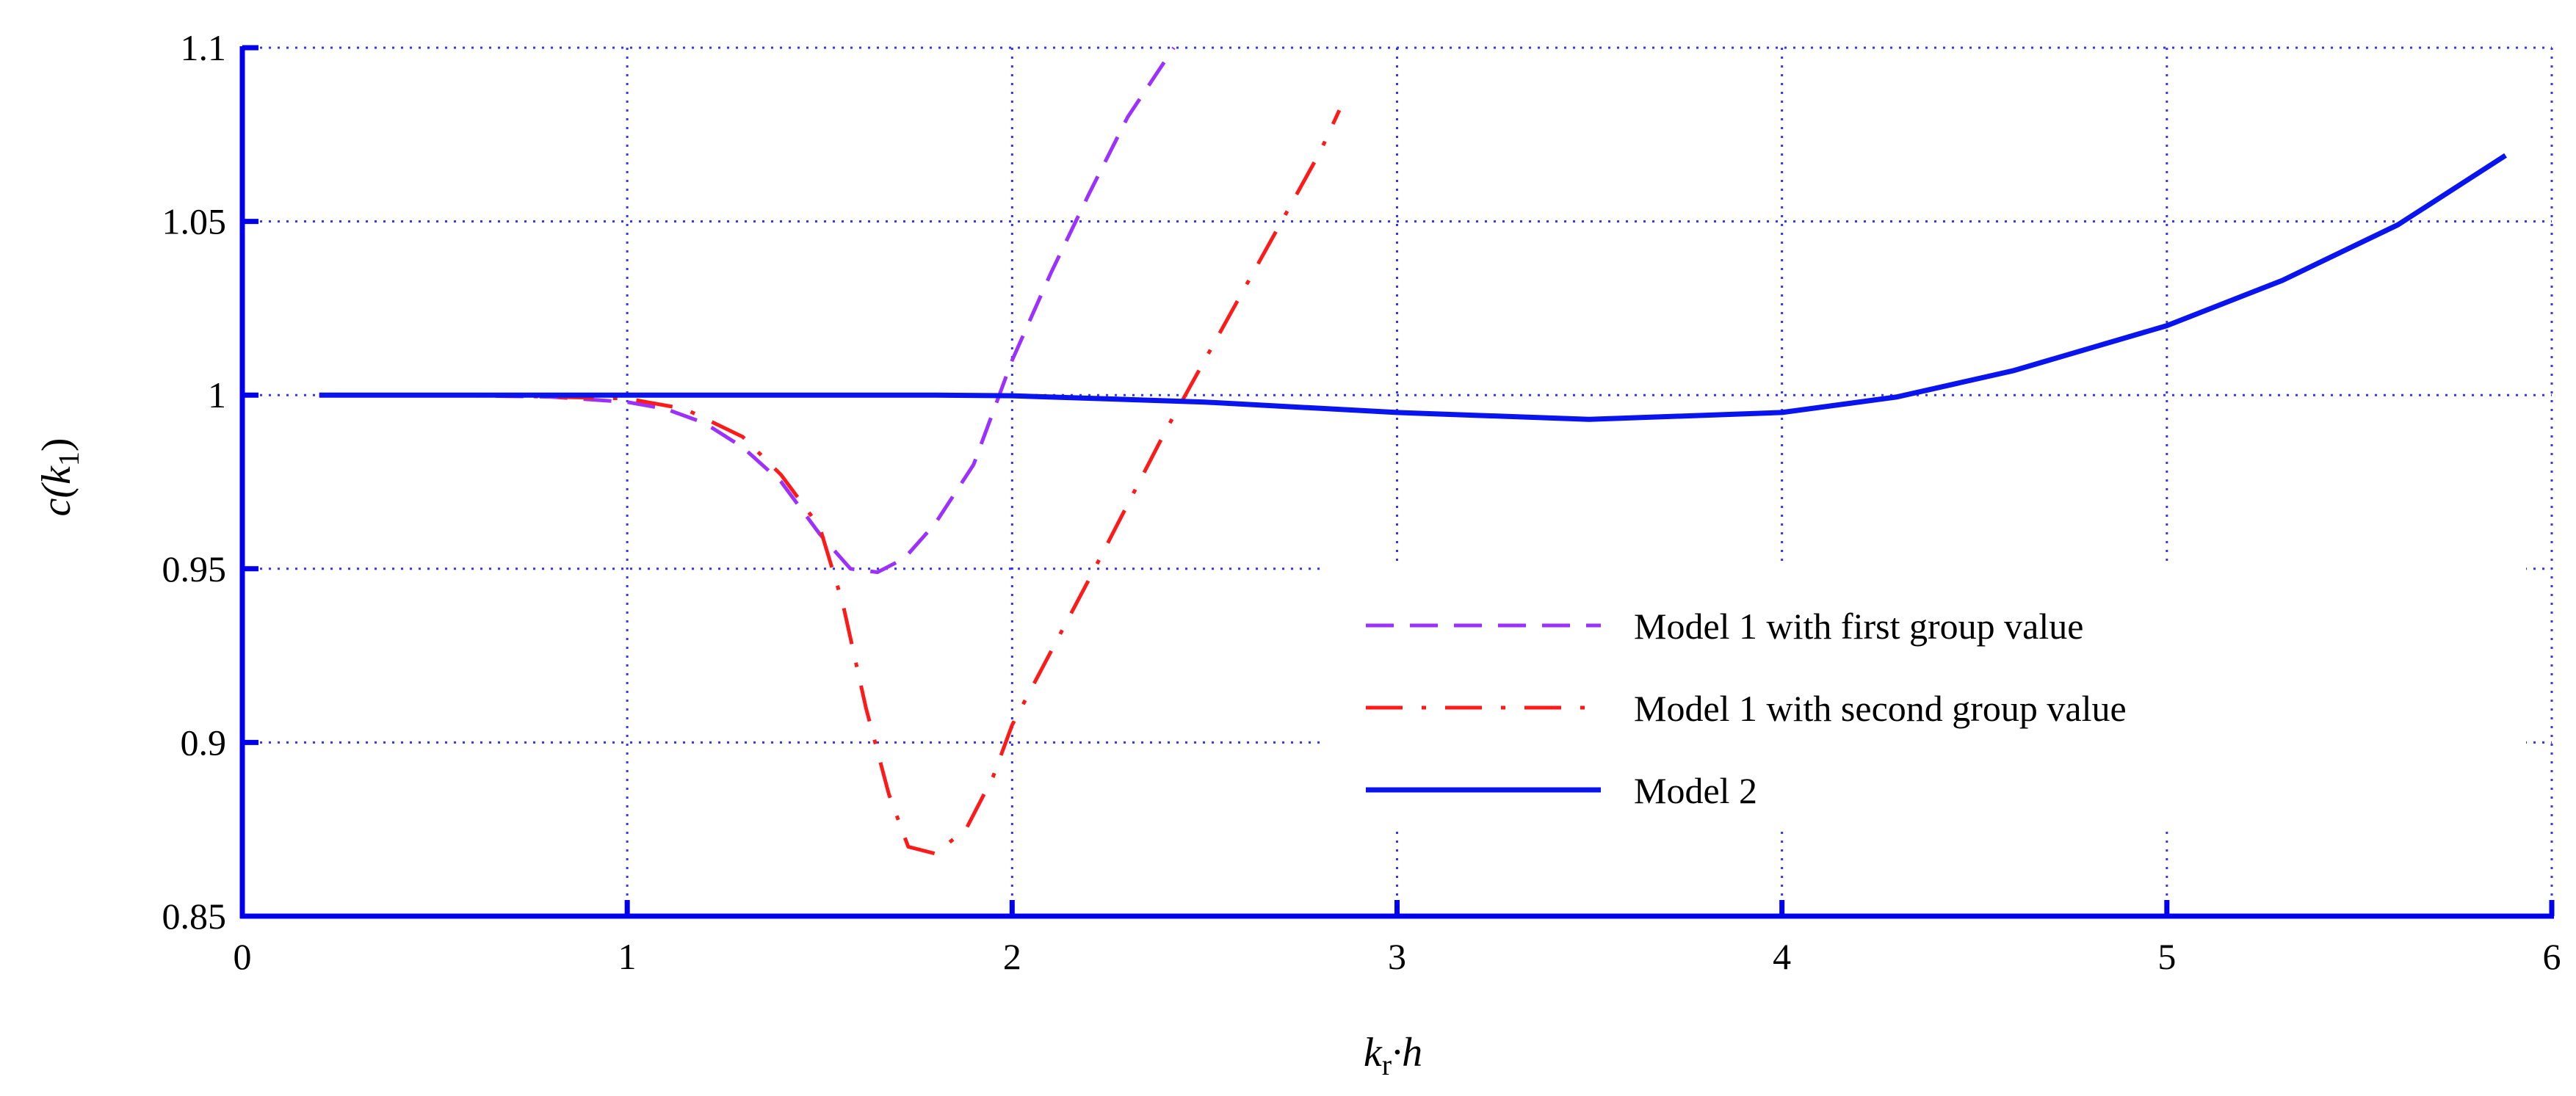 Image resolution: width=2576 pixels, height=1096 pixels. Describe the element at coordinates (204, 48) in the screenshot. I see `y-tick-label-5: 1.1` at that location.